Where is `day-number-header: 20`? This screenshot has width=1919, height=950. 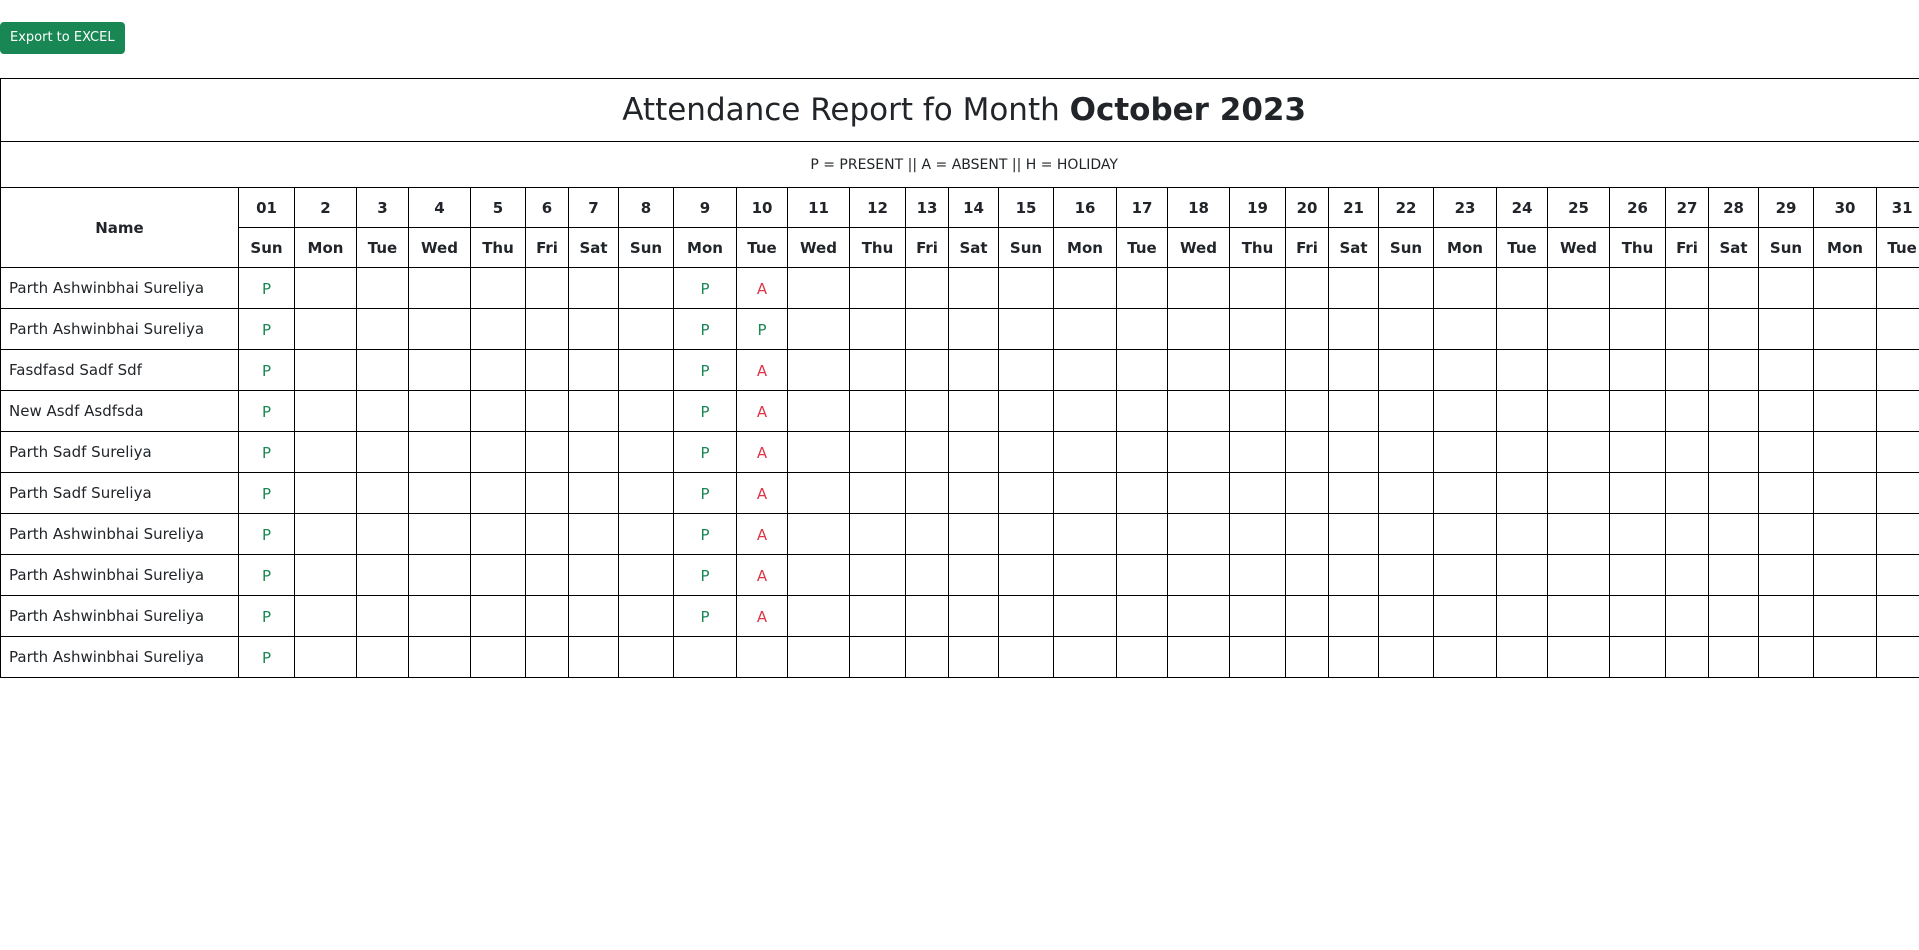 day-number-header: 20 is located at coordinates (1307, 207).